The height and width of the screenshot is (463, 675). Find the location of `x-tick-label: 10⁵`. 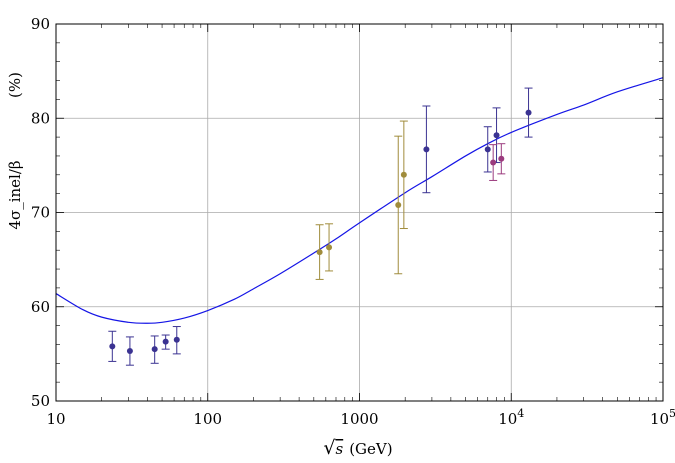

x-tick-label: 10⁵ is located at coordinates (662, 417).